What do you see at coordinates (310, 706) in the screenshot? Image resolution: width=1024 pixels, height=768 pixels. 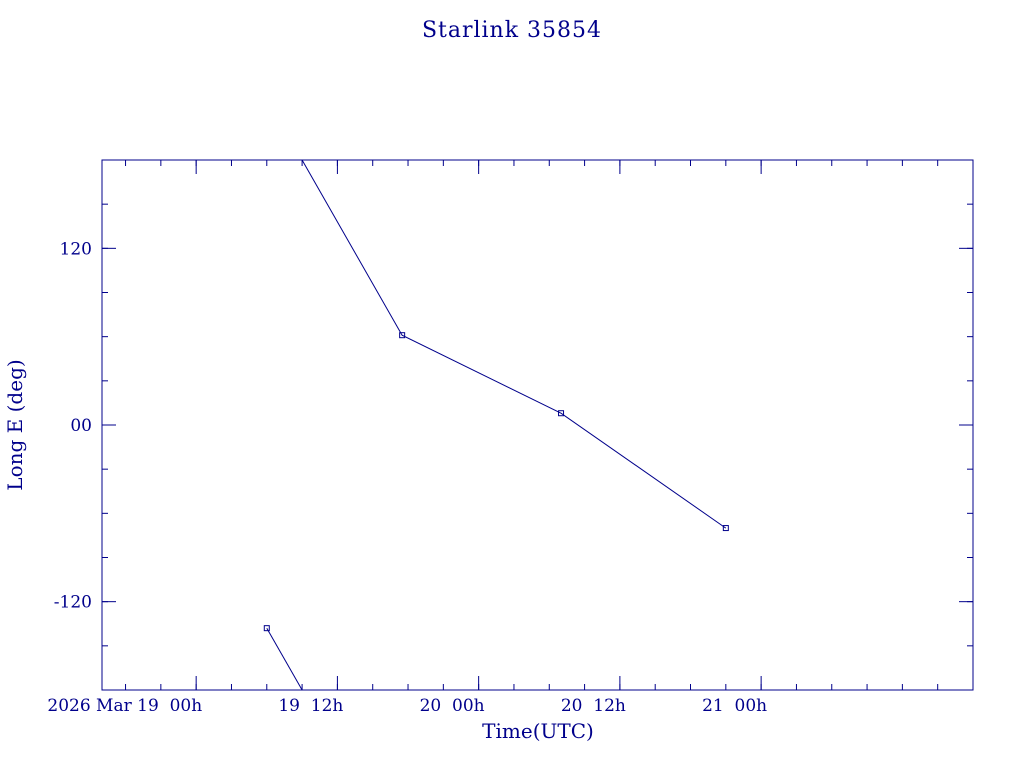 I see `x-tick-label: 19 12h` at bounding box center [310, 706].